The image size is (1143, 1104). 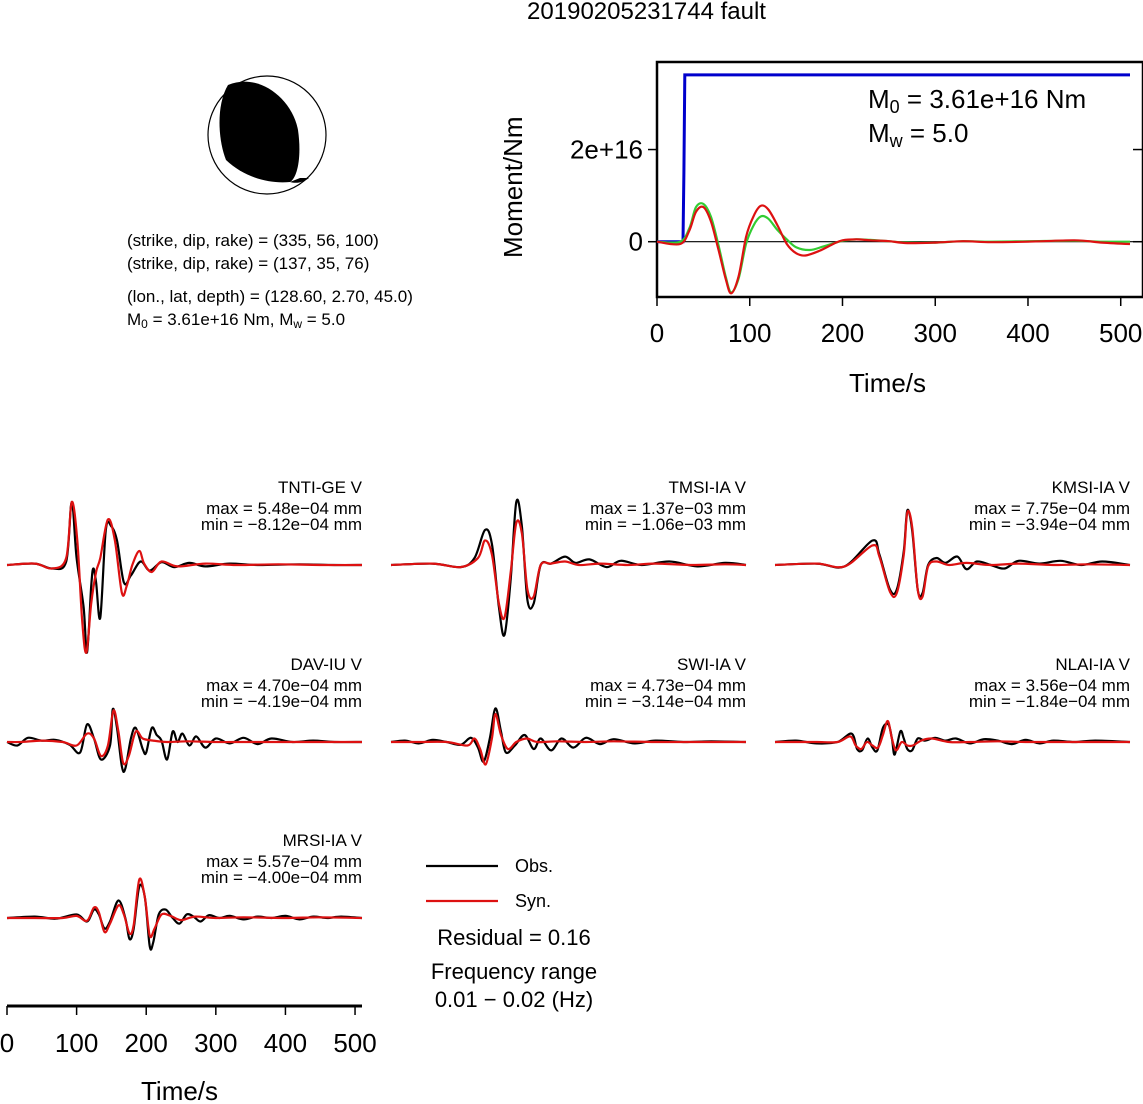 What do you see at coordinates (668, 685) in the screenshot?
I see `station-max: max = 4.73e−04 mm` at bounding box center [668, 685].